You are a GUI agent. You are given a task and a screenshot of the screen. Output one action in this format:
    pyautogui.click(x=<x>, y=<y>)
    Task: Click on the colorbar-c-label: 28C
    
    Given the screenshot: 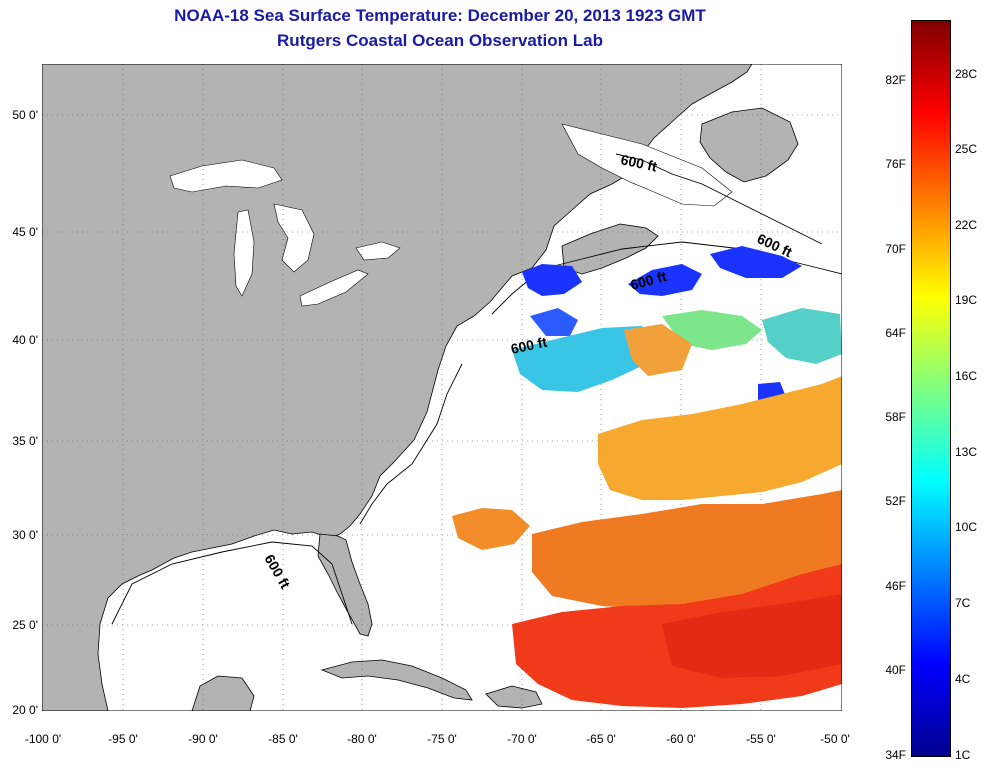 What is the action you would take?
    pyautogui.click(x=966, y=74)
    